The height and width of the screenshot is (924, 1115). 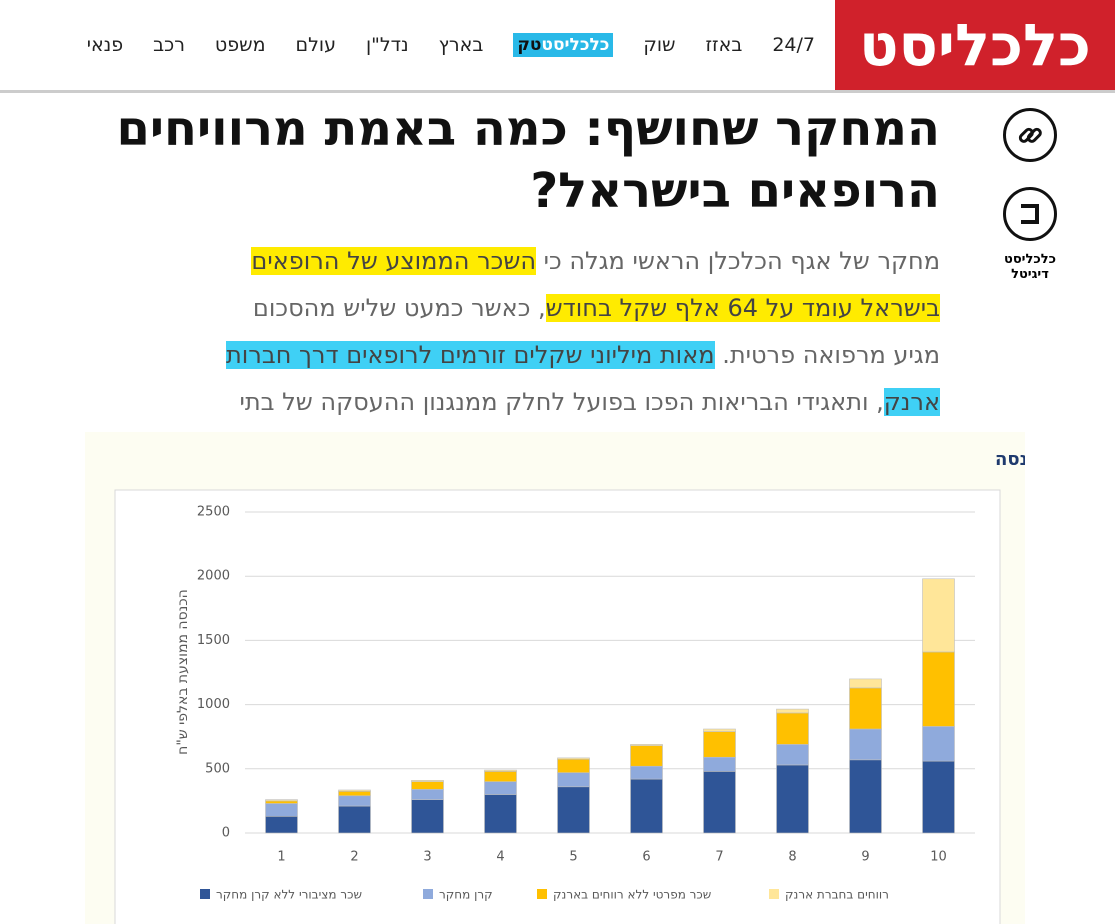 I want to click on brand-icon, so click(x=1030, y=214).